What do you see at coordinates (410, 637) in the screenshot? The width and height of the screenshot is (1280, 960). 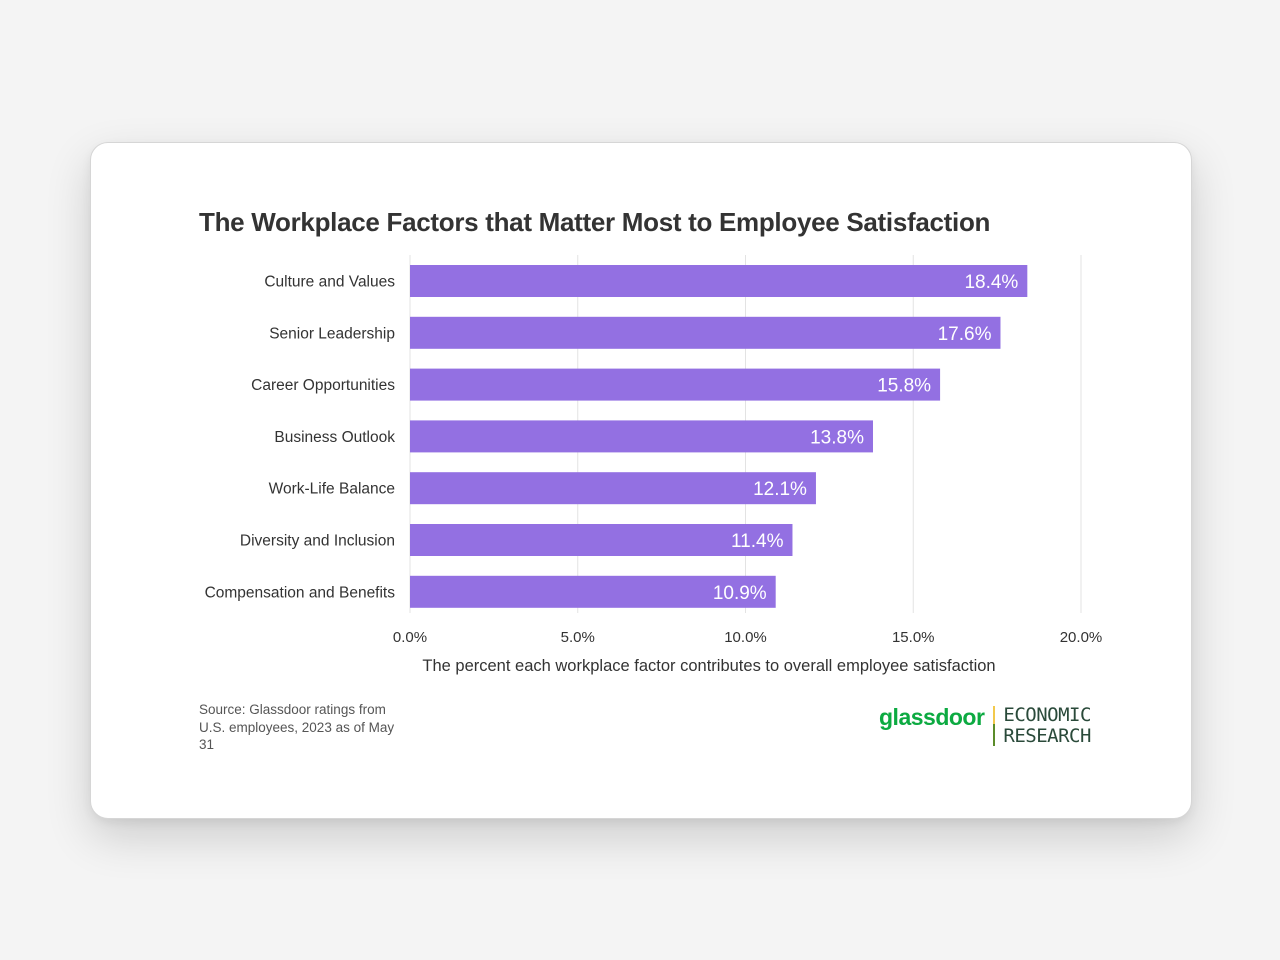 I see `tick-label-0: 0.0%` at bounding box center [410, 637].